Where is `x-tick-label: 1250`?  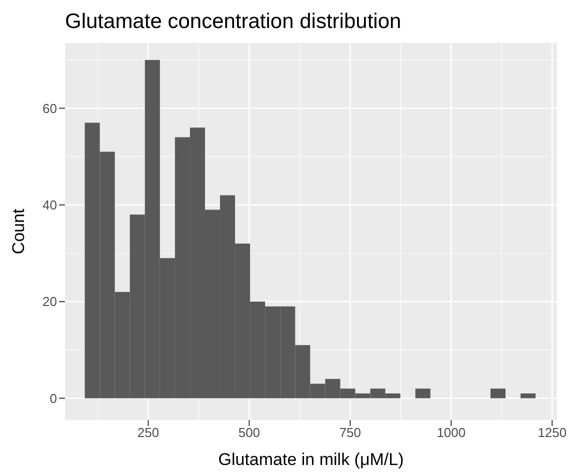
x-tick-label: 1250 is located at coordinates (552, 432).